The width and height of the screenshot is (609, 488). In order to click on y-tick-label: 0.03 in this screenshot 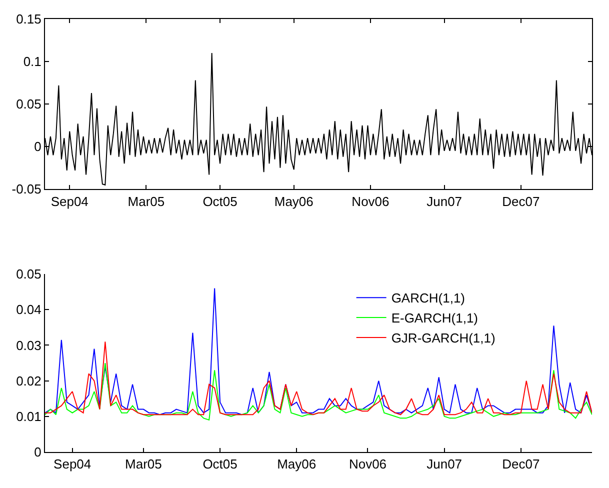, I will do `click(29, 345)`.